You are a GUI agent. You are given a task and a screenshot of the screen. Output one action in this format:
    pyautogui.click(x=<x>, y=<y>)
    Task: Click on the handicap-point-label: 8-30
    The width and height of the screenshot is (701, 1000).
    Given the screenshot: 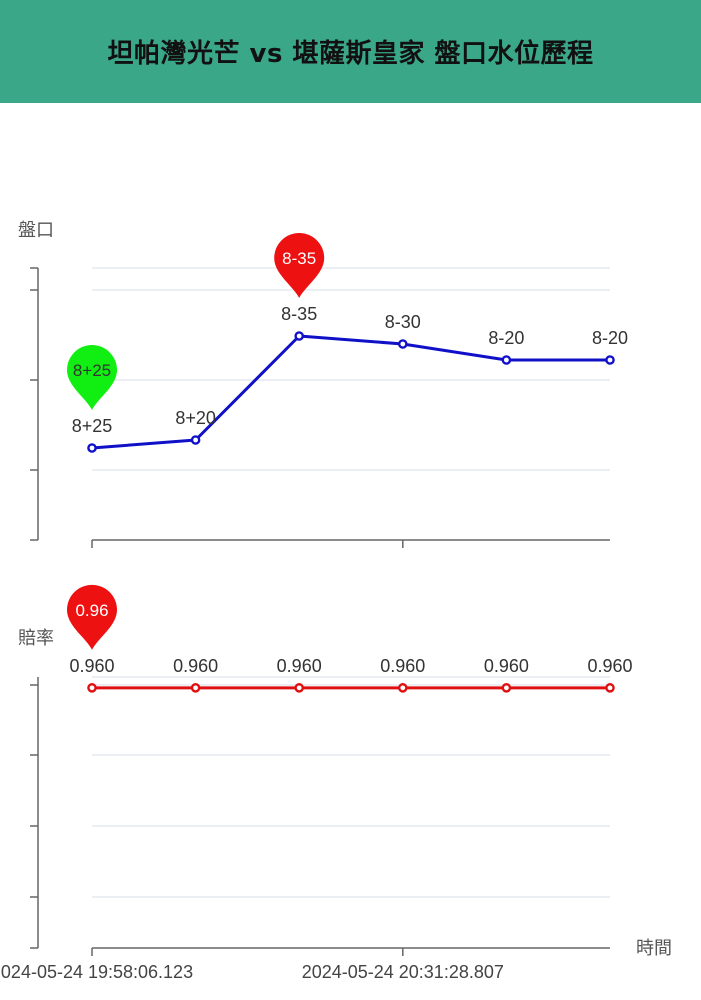 What is the action you would take?
    pyautogui.click(x=403, y=322)
    